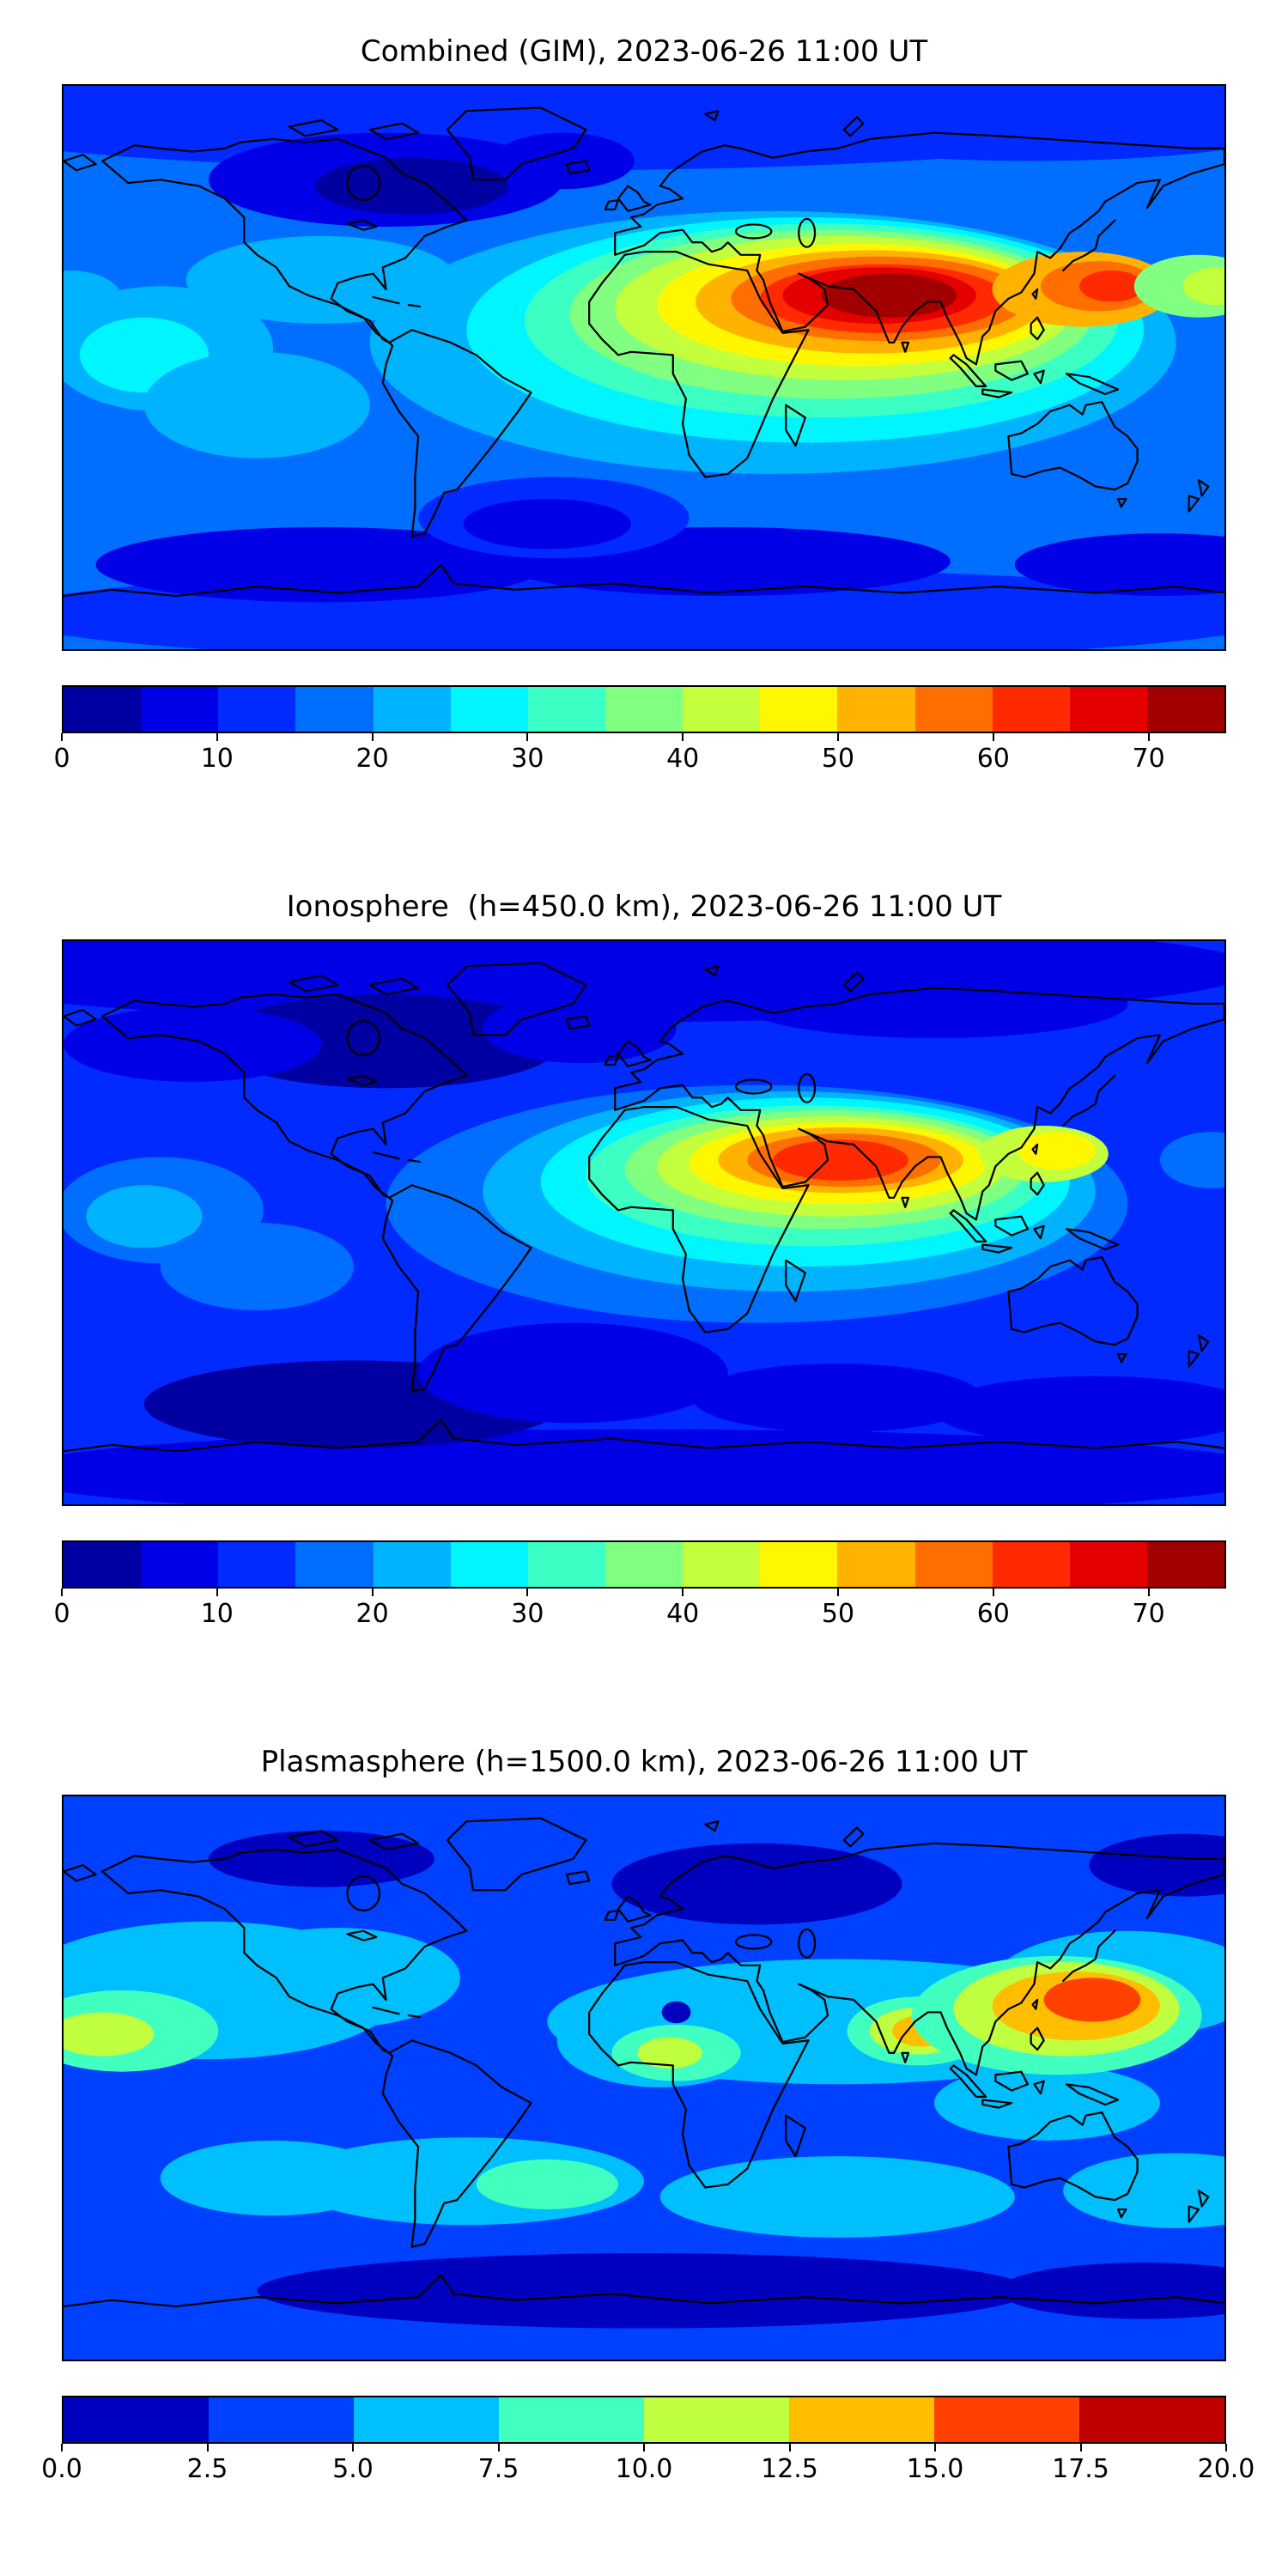  I want to click on colorbar-plasmasphere, so click(644, 2420).